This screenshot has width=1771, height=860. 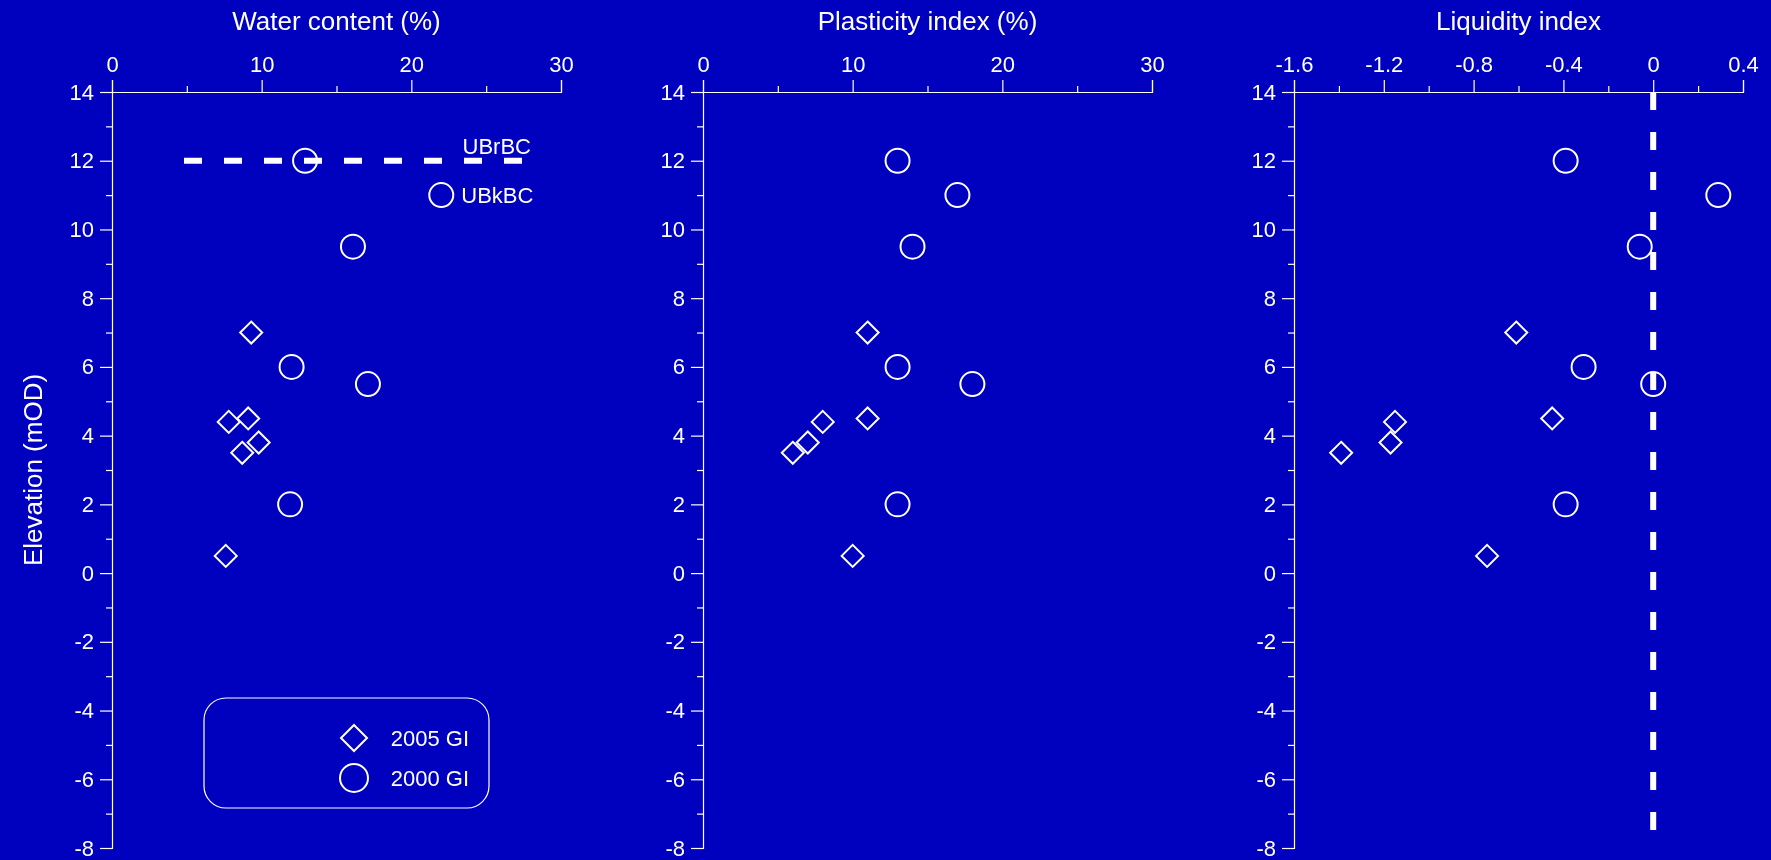 I want to click on x-axis-title: Water content (%), so click(x=336, y=21).